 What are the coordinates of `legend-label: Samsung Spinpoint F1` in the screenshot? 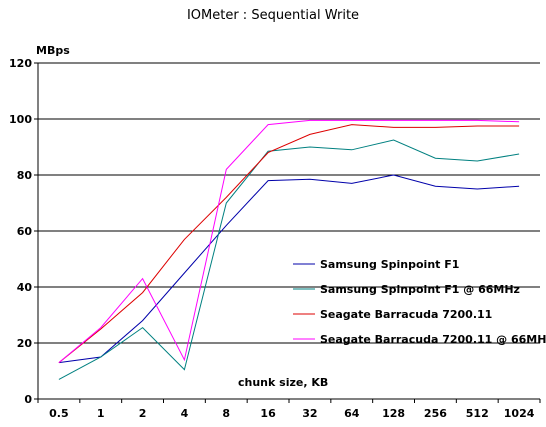 It's located at (389, 264).